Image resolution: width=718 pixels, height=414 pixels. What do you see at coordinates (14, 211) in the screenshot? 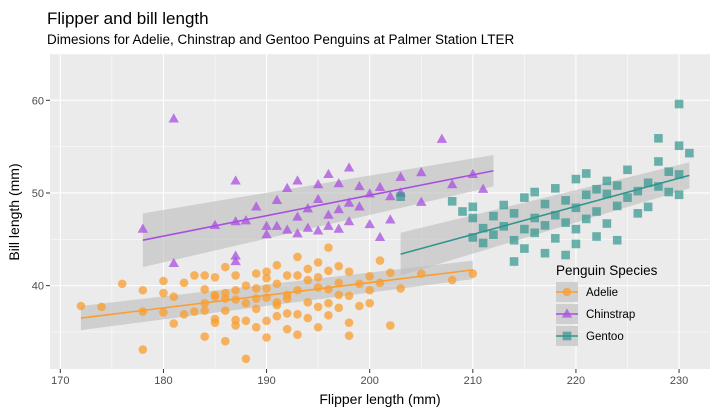
I see `y-axis-label: Bill length (mm)` at bounding box center [14, 211].